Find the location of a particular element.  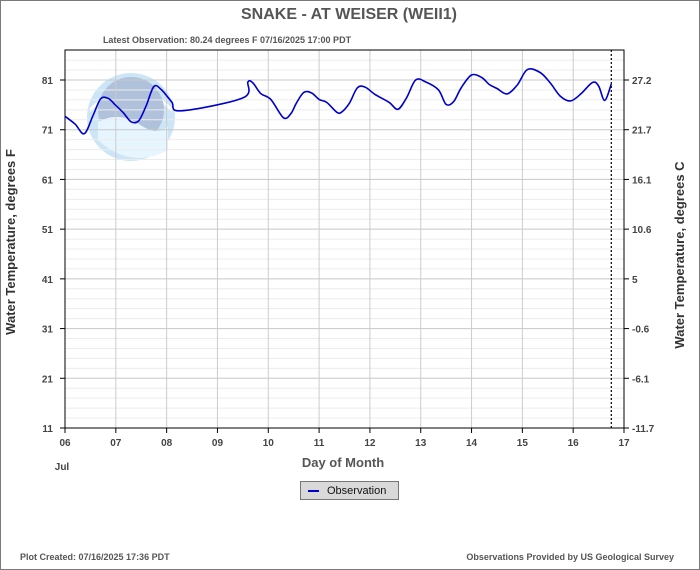

x-tick-label: 09 is located at coordinates (218, 443).